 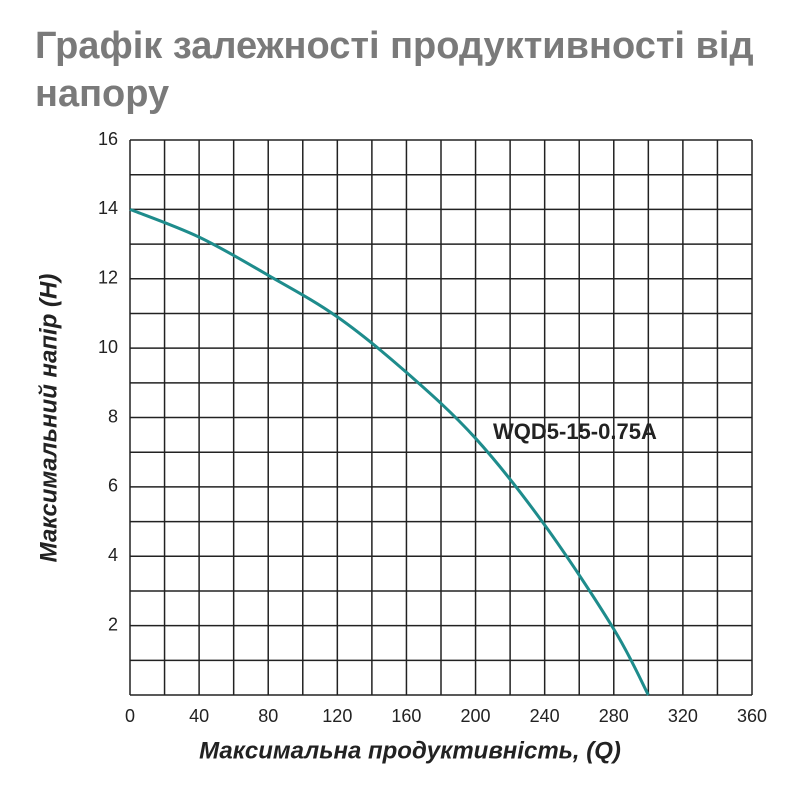 I want to click on x-tick-label: 160, so click(x=406, y=716).